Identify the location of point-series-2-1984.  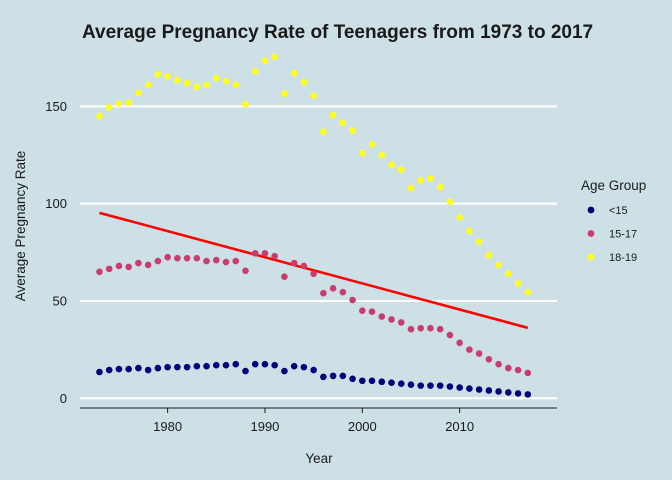
(206, 85).